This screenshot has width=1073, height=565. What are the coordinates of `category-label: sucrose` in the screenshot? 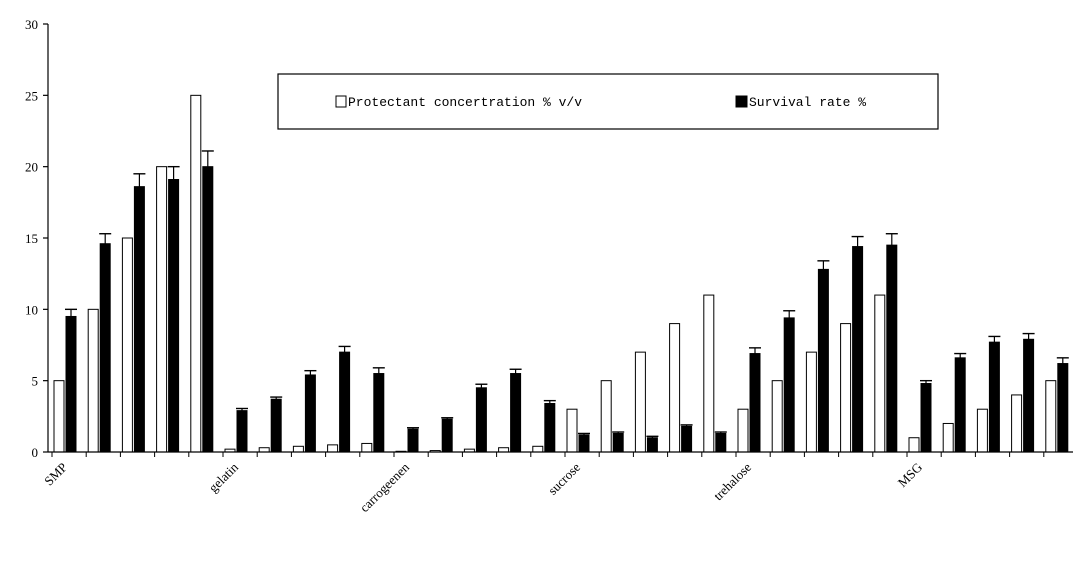 It's located at (564, 478).